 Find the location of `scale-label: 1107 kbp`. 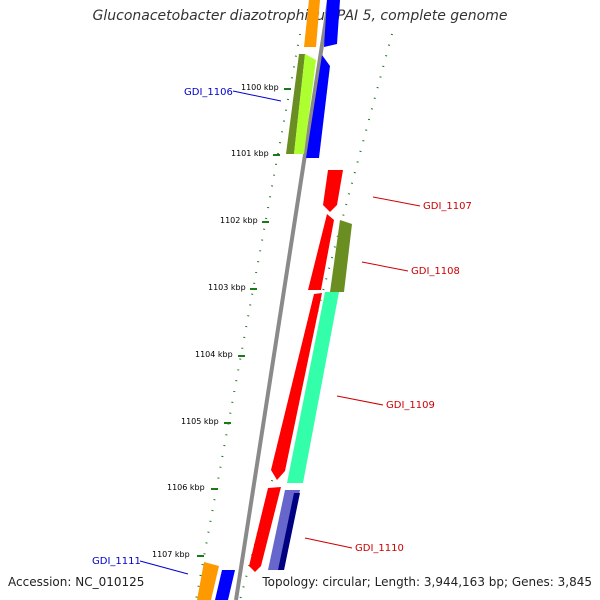

scale-label: 1107 kbp is located at coordinates (171, 554).